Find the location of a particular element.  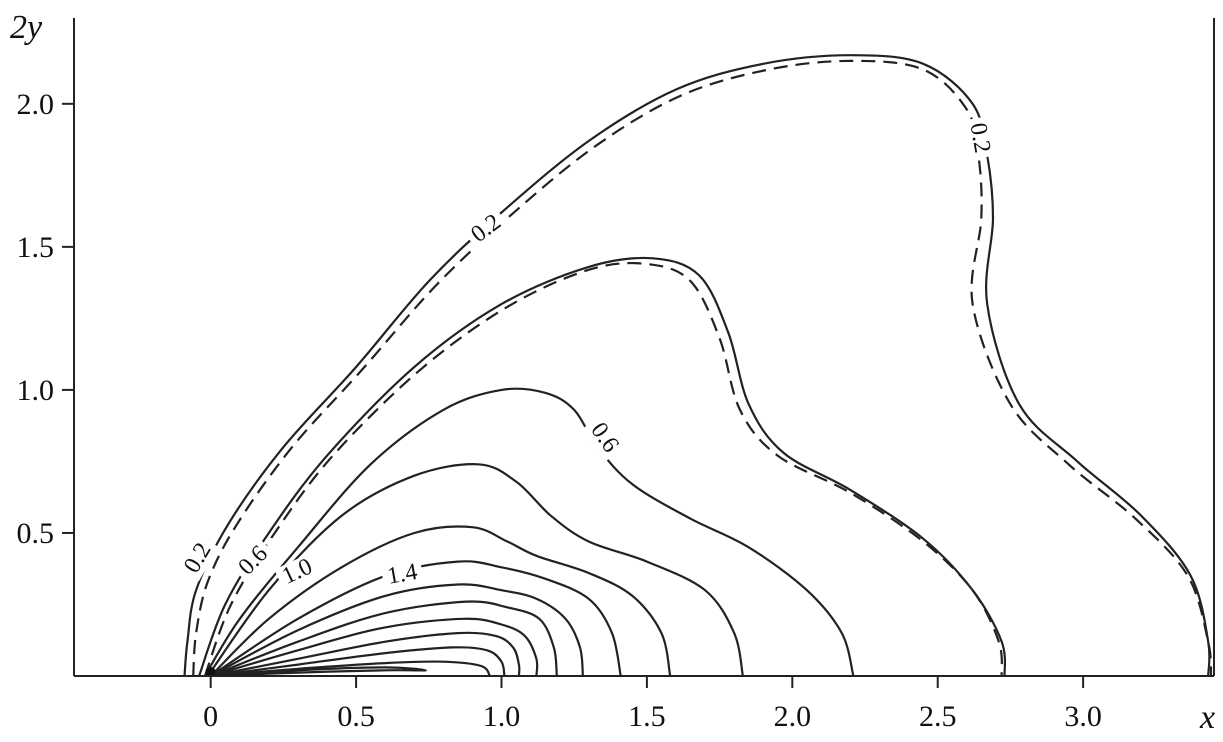

x-tick-label-2: 1.0 is located at coordinates (502, 716).